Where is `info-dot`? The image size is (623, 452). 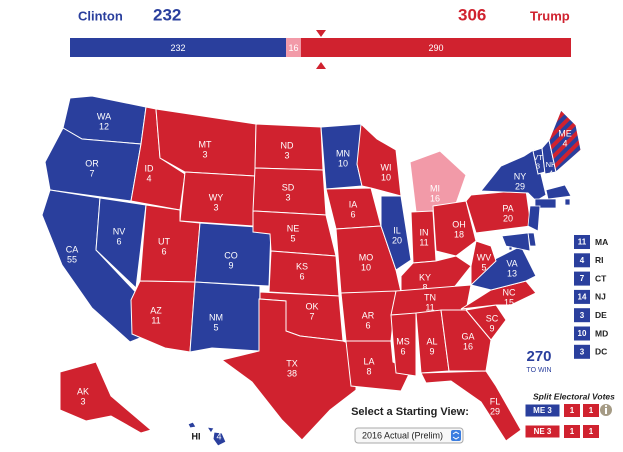 info-dot is located at coordinates (606, 406).